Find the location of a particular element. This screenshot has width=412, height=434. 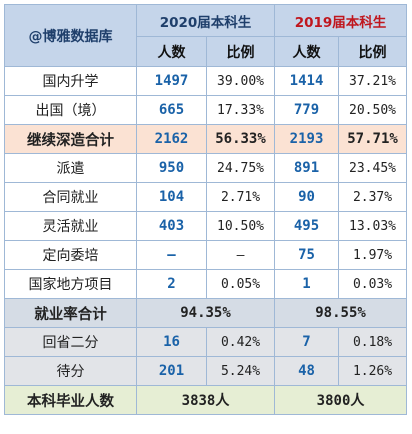

table-row: 派遣 950 24.75% 891 23.45% is located at coordinates (206, 168).